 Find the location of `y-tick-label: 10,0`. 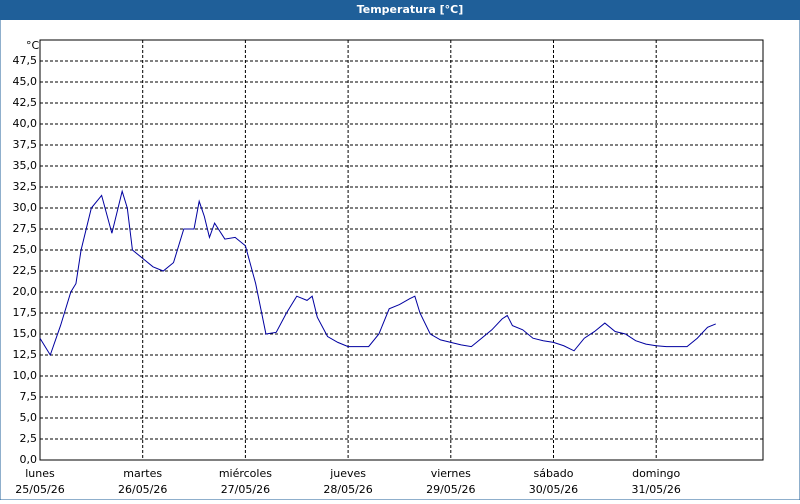

y-tick-label: 10,0 is located at coordinates (25, 375).